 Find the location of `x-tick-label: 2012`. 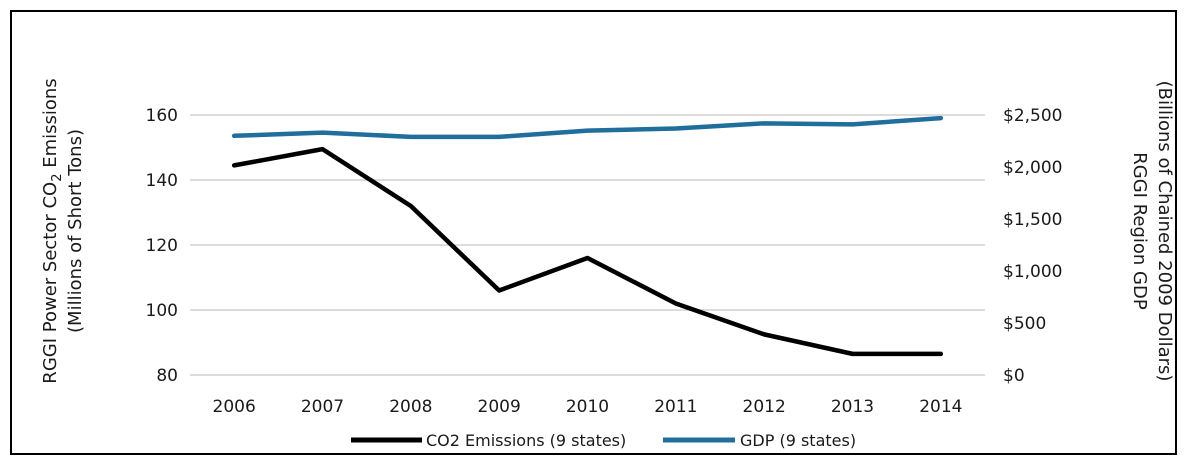

x-tick-label: 2012 is located at coordinates (764, 407).